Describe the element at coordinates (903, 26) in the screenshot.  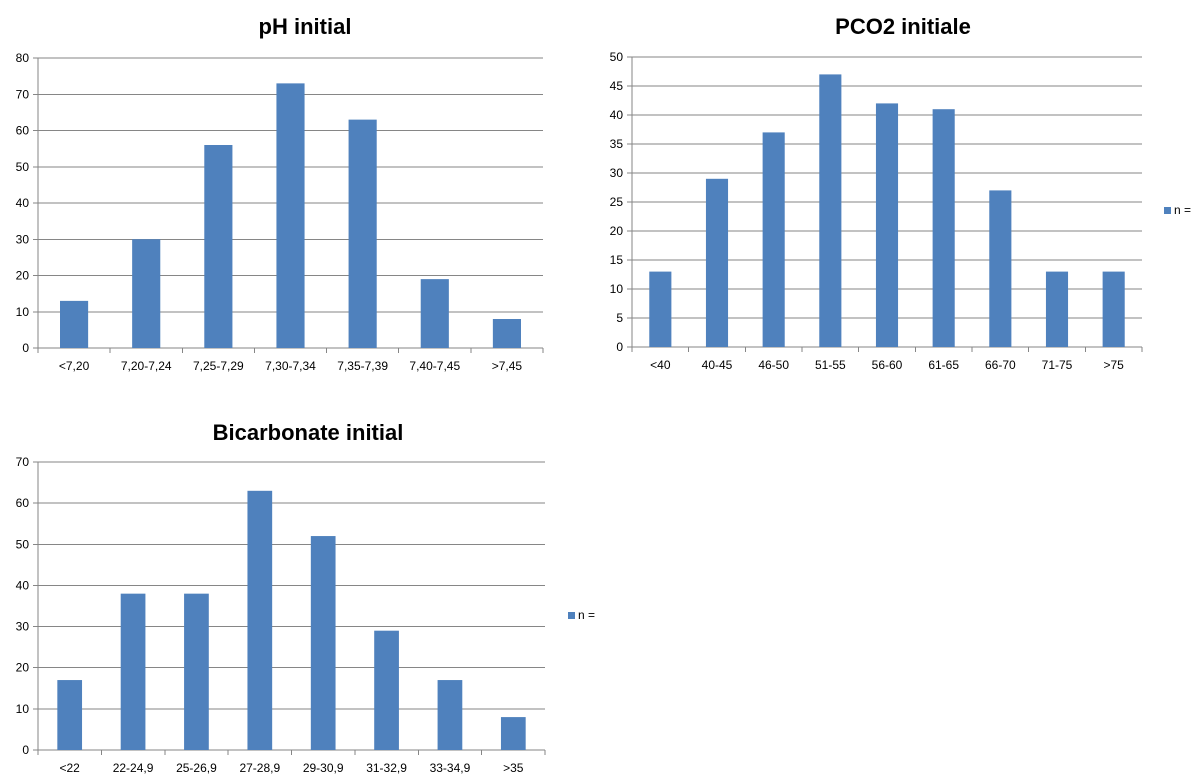
I see `chart-title: PCO2 initiale` at that location.